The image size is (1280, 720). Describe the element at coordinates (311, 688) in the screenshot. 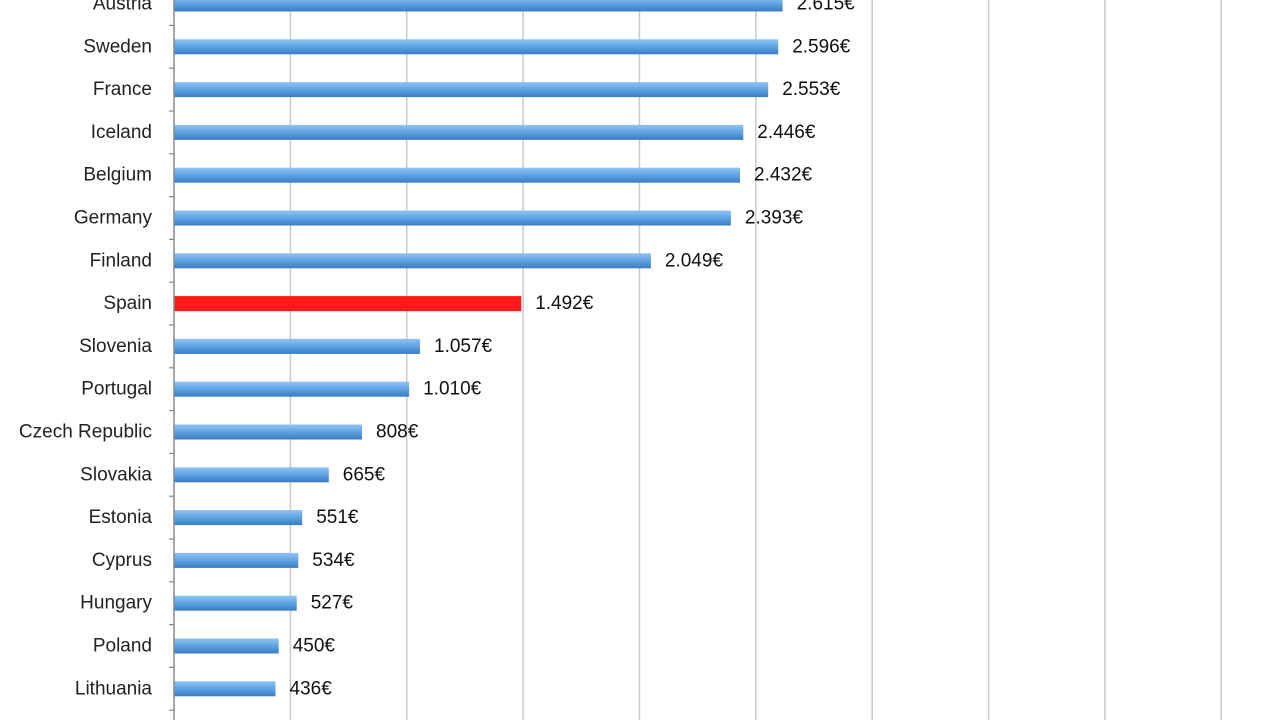

I see `value-label: 436€` at that location.